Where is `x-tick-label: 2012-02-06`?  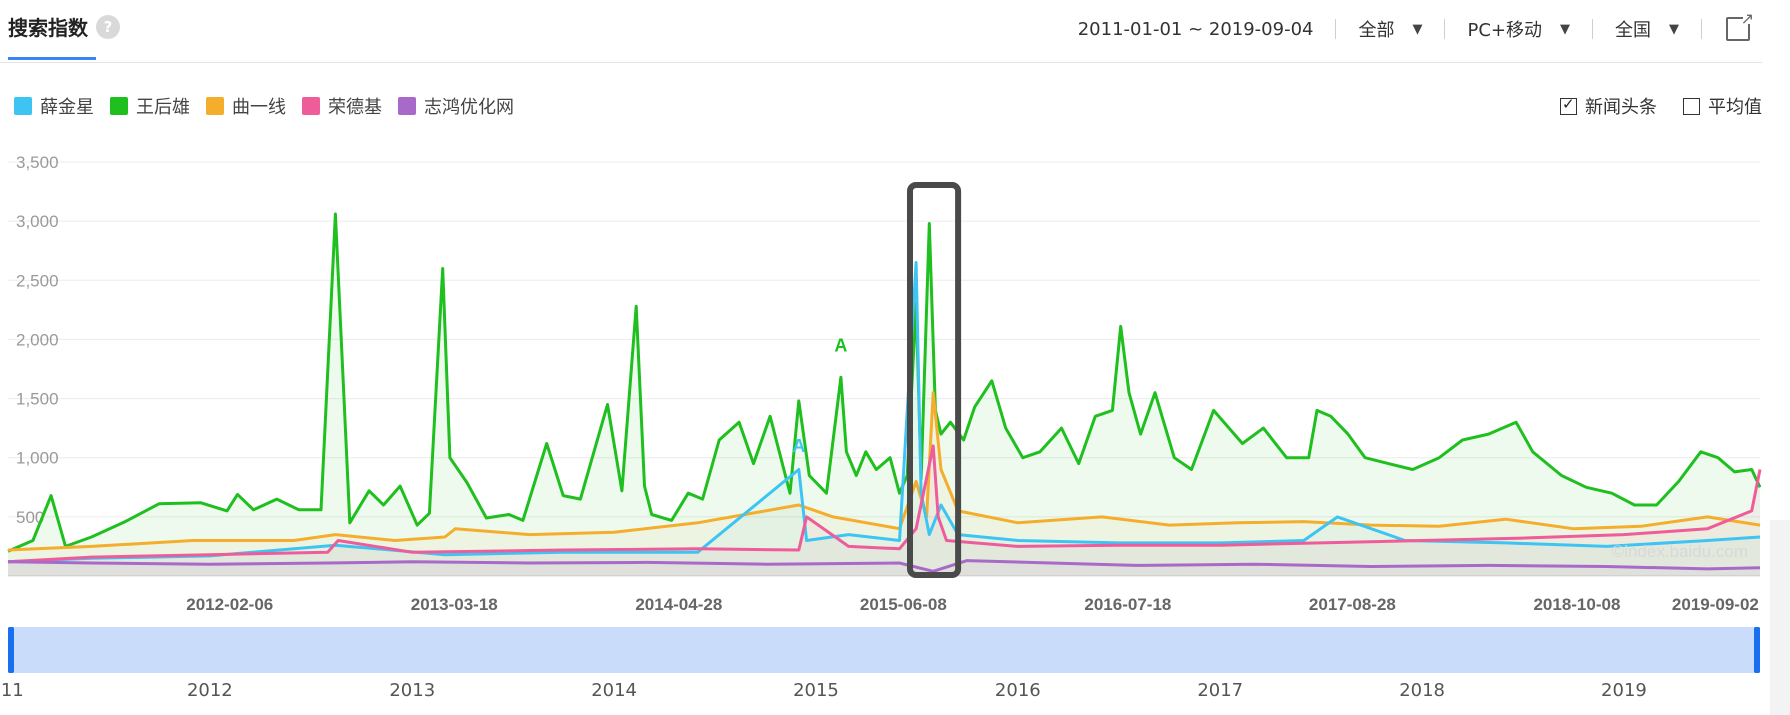
x-tick-label: 2012-02-06 is located at coordinates (229, 602).